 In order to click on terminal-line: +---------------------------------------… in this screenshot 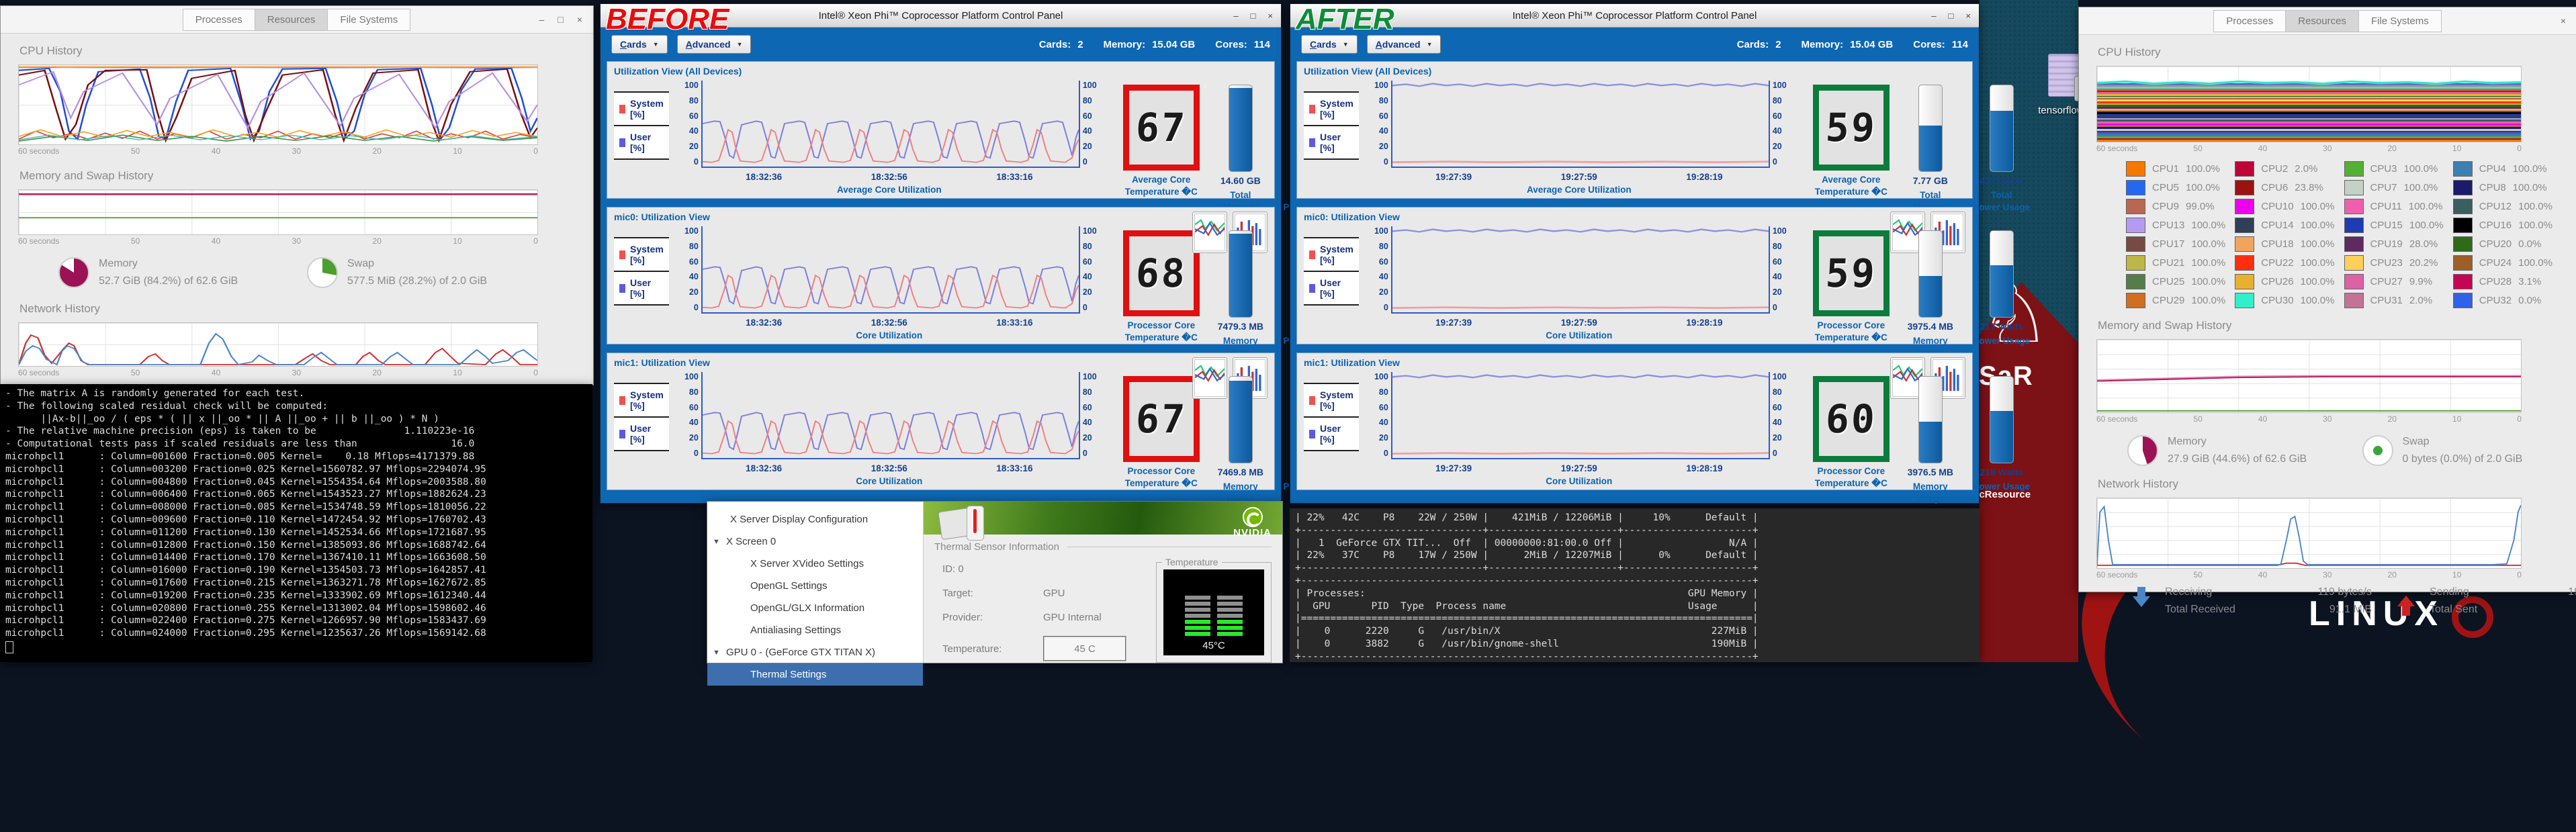, I will do `click(1527, 580)`.